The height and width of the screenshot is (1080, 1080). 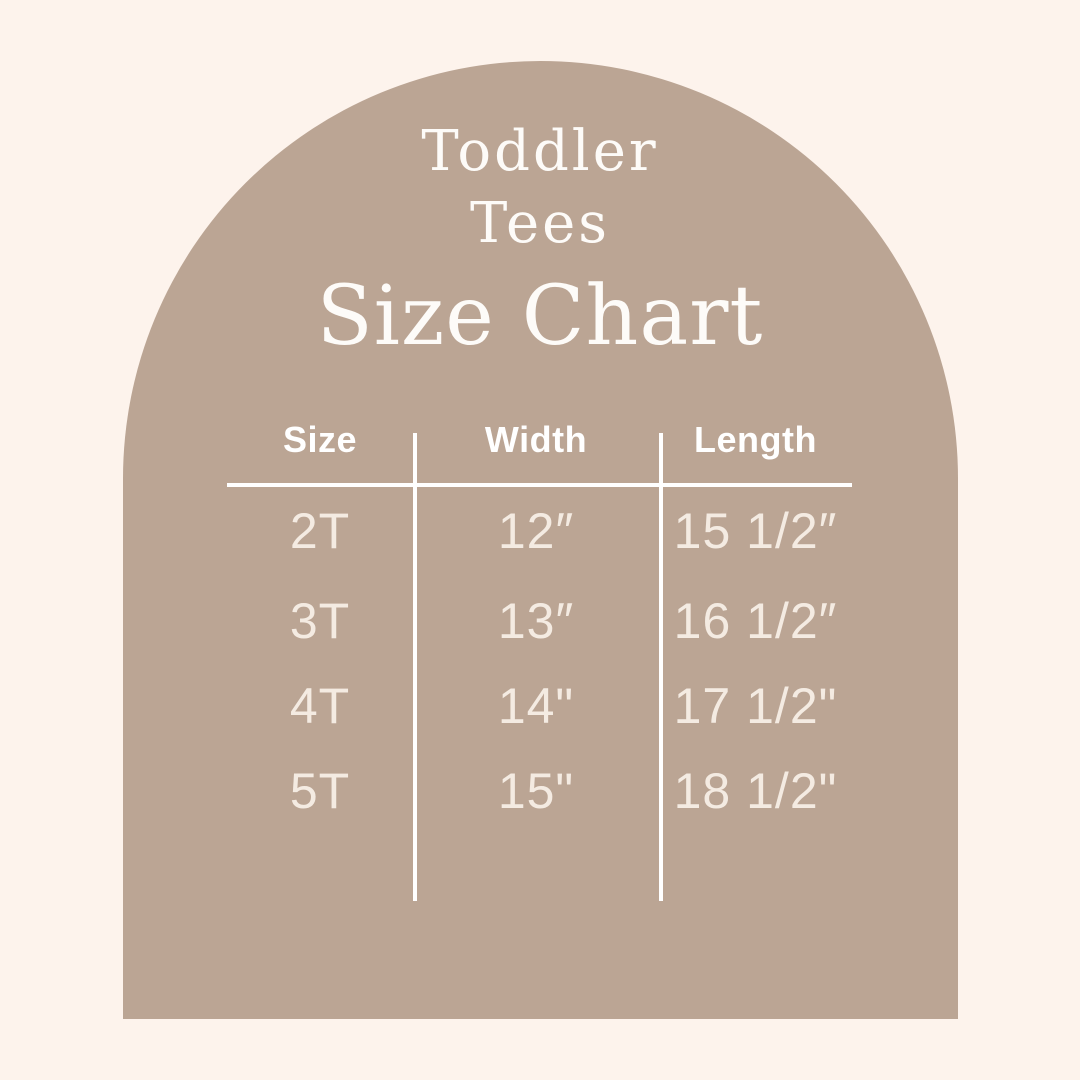 I want to click on title-line-2: Tees, so click(x=540, y=223).